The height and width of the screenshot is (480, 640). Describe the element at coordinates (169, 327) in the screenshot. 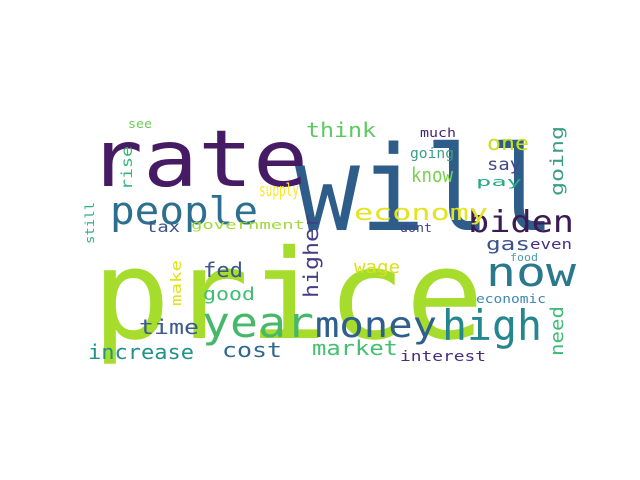

I see `word-time: time` at that location.